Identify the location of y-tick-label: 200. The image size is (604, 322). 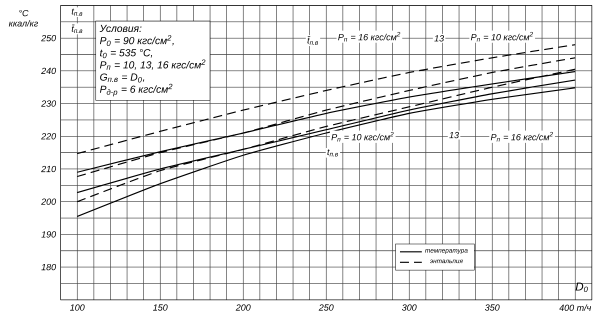
(48, 202).